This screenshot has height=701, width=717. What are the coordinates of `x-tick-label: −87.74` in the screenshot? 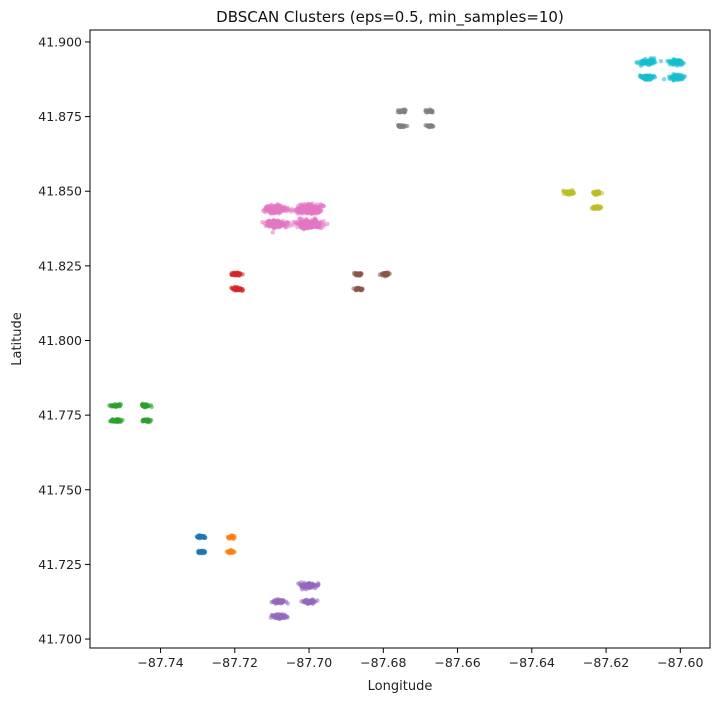 It's located at (160, 662).